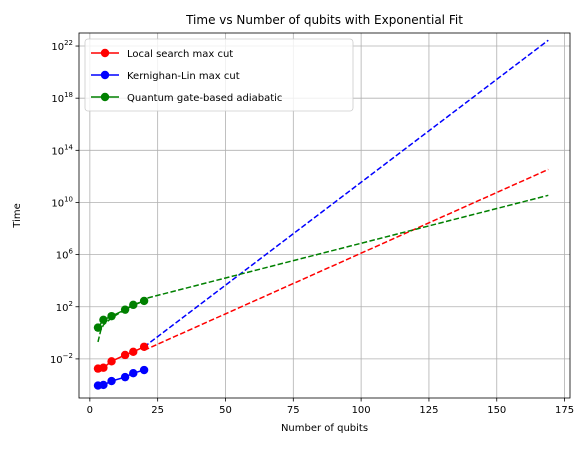 The image size is (582, 455). What do you see at coordinates (293, 410) in the screenshot?
I see `x-tick-label: 75` at bounding box center [293, 410].